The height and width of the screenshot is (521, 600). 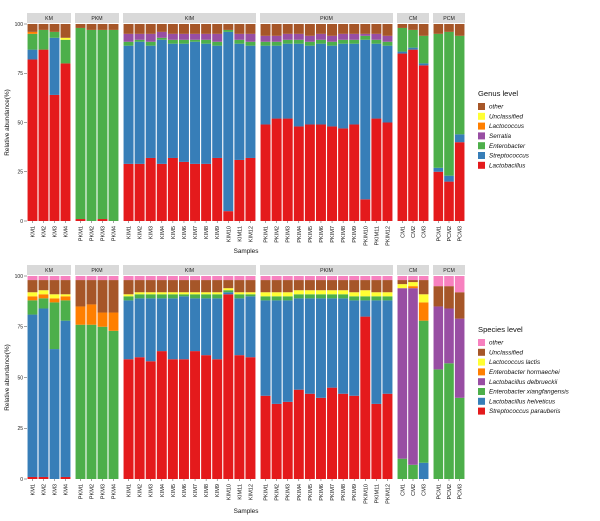 What do you see at coordinates (507, 126) in the screenshot?
I see `p1-legend-label: Lactococcus` at bounding box center [507, 126].